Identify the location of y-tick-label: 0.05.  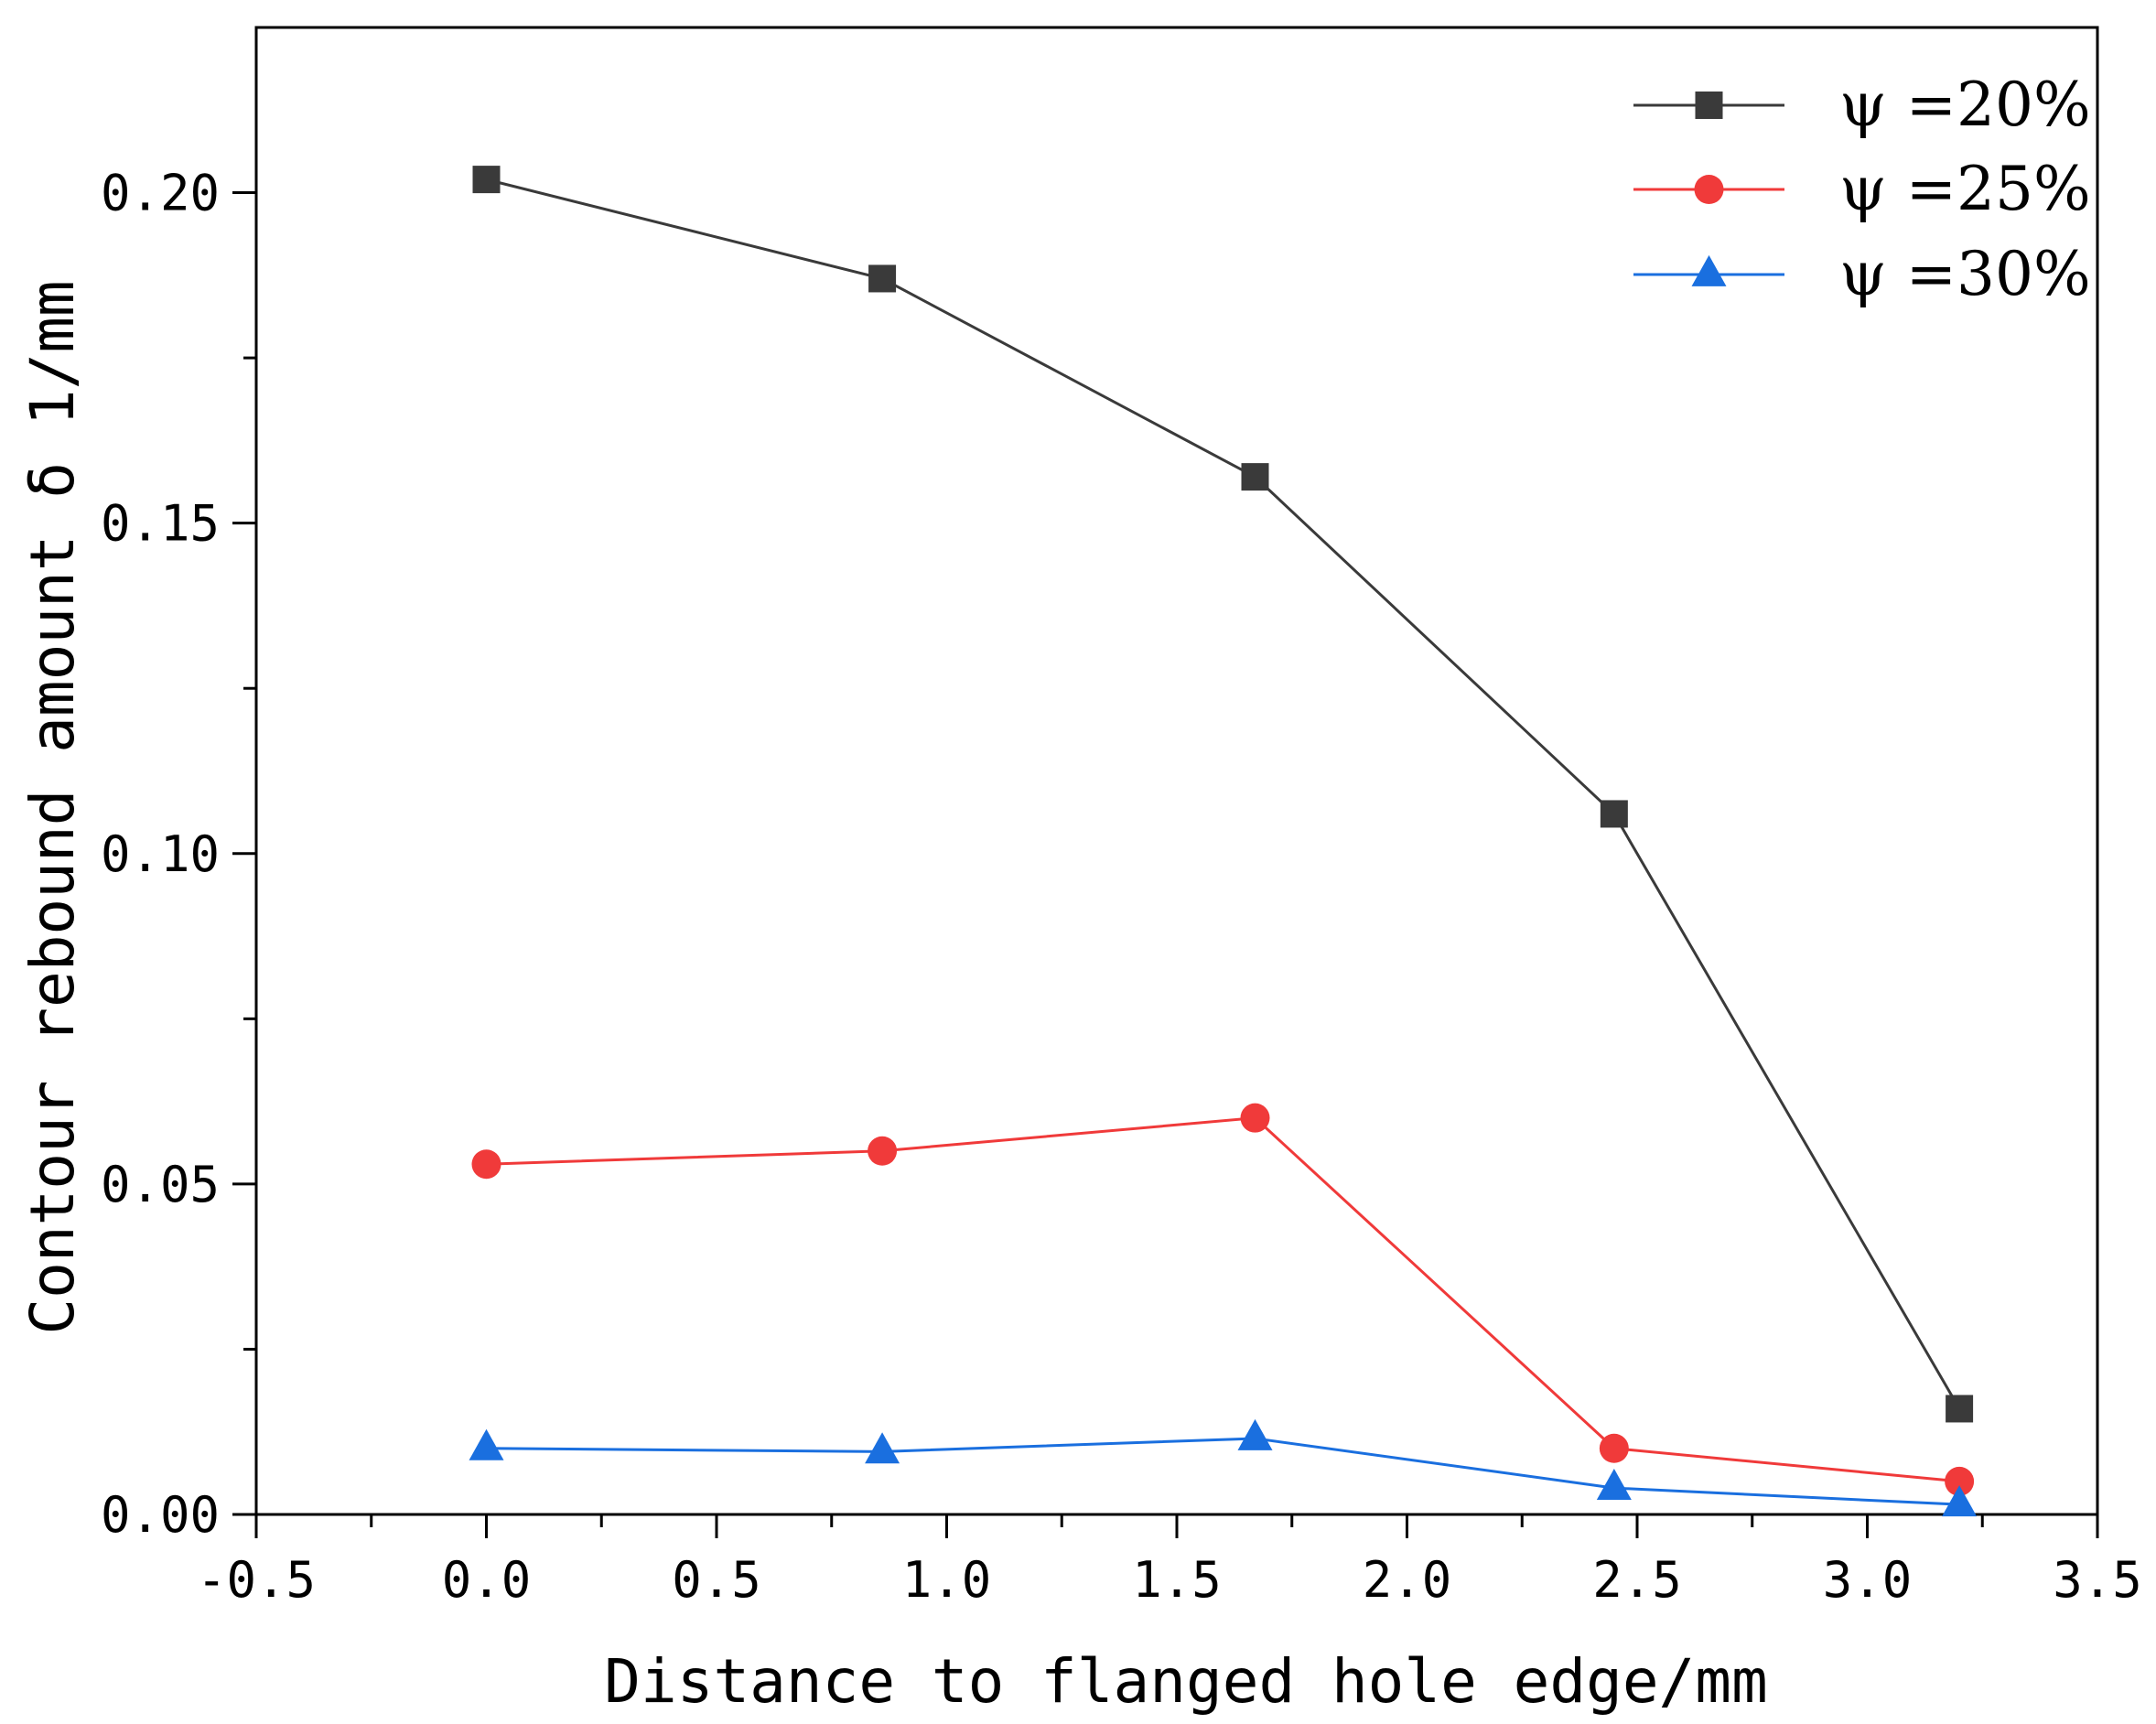
(160, 1185).